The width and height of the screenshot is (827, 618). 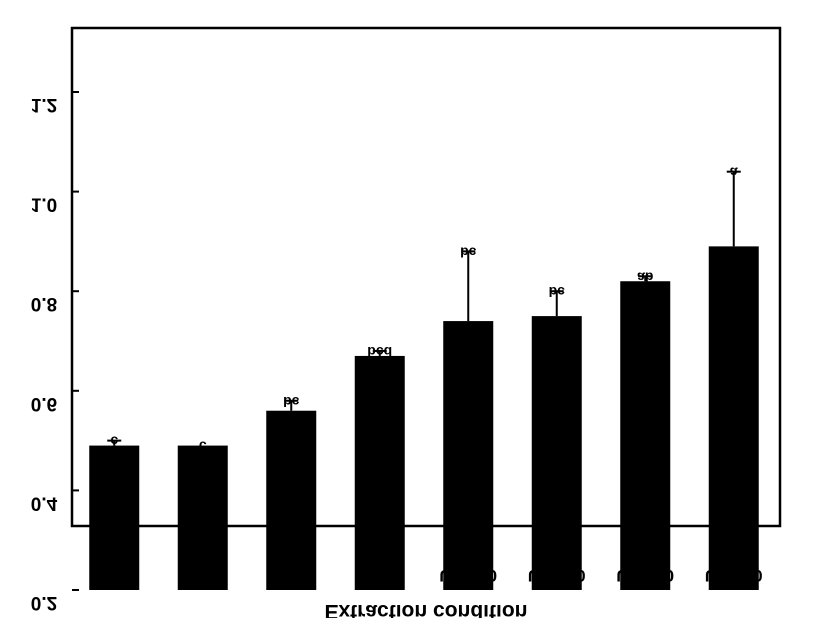 What do you see at coordinates (734, 575) in the screenshot?
I see `category-label: UE-300` at bounding box center [734, 575].